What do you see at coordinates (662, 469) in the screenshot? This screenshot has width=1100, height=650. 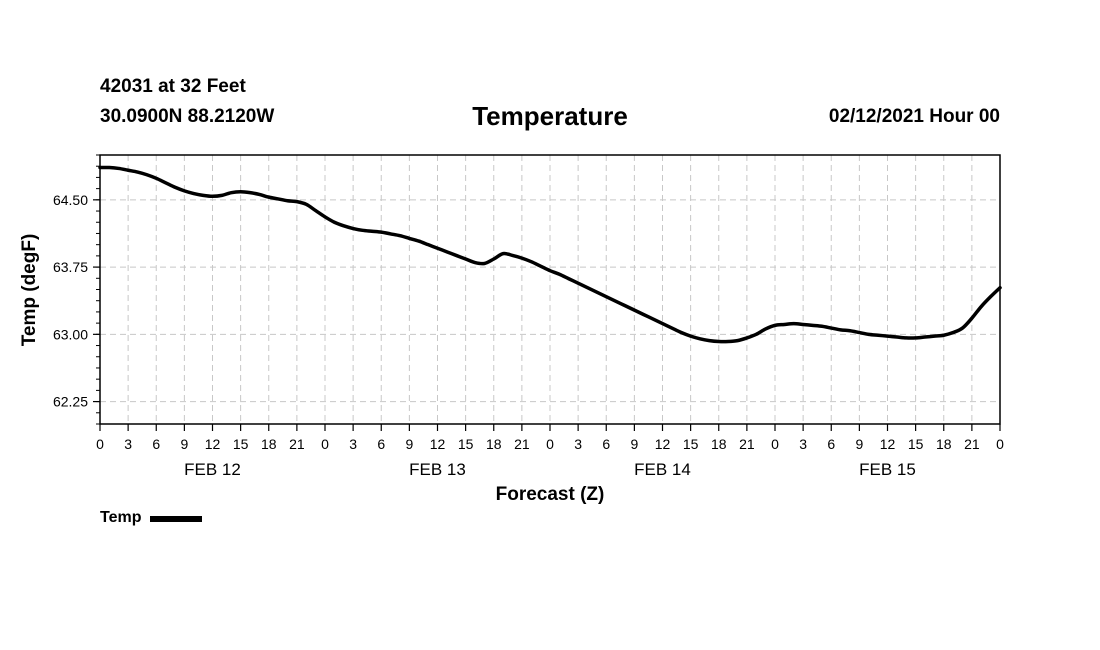 I see `day-label: FEB 14` at bounding box center [662, 469].